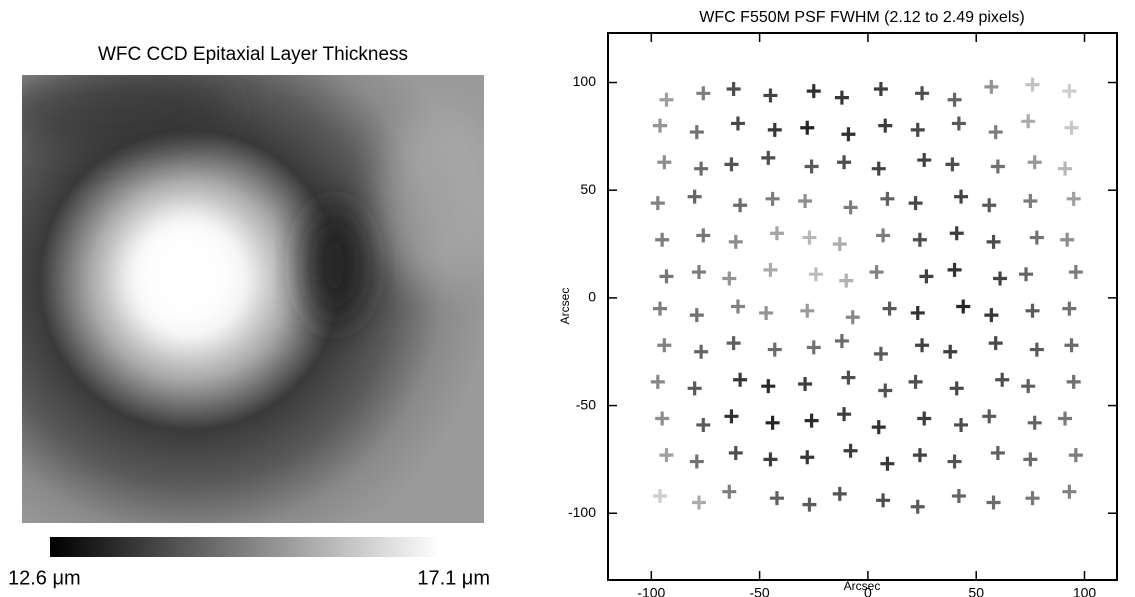 The height and width of the screenshot is (597, 1135). I want to click on y-tick-label: -100, so click(582, 512).